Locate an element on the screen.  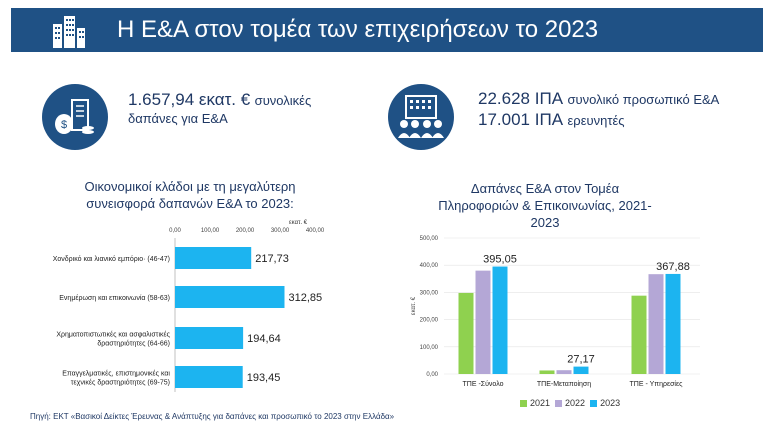
right-category-label: ΤΠΕ-Μεταποίηση is located at coordinates (564, 384).